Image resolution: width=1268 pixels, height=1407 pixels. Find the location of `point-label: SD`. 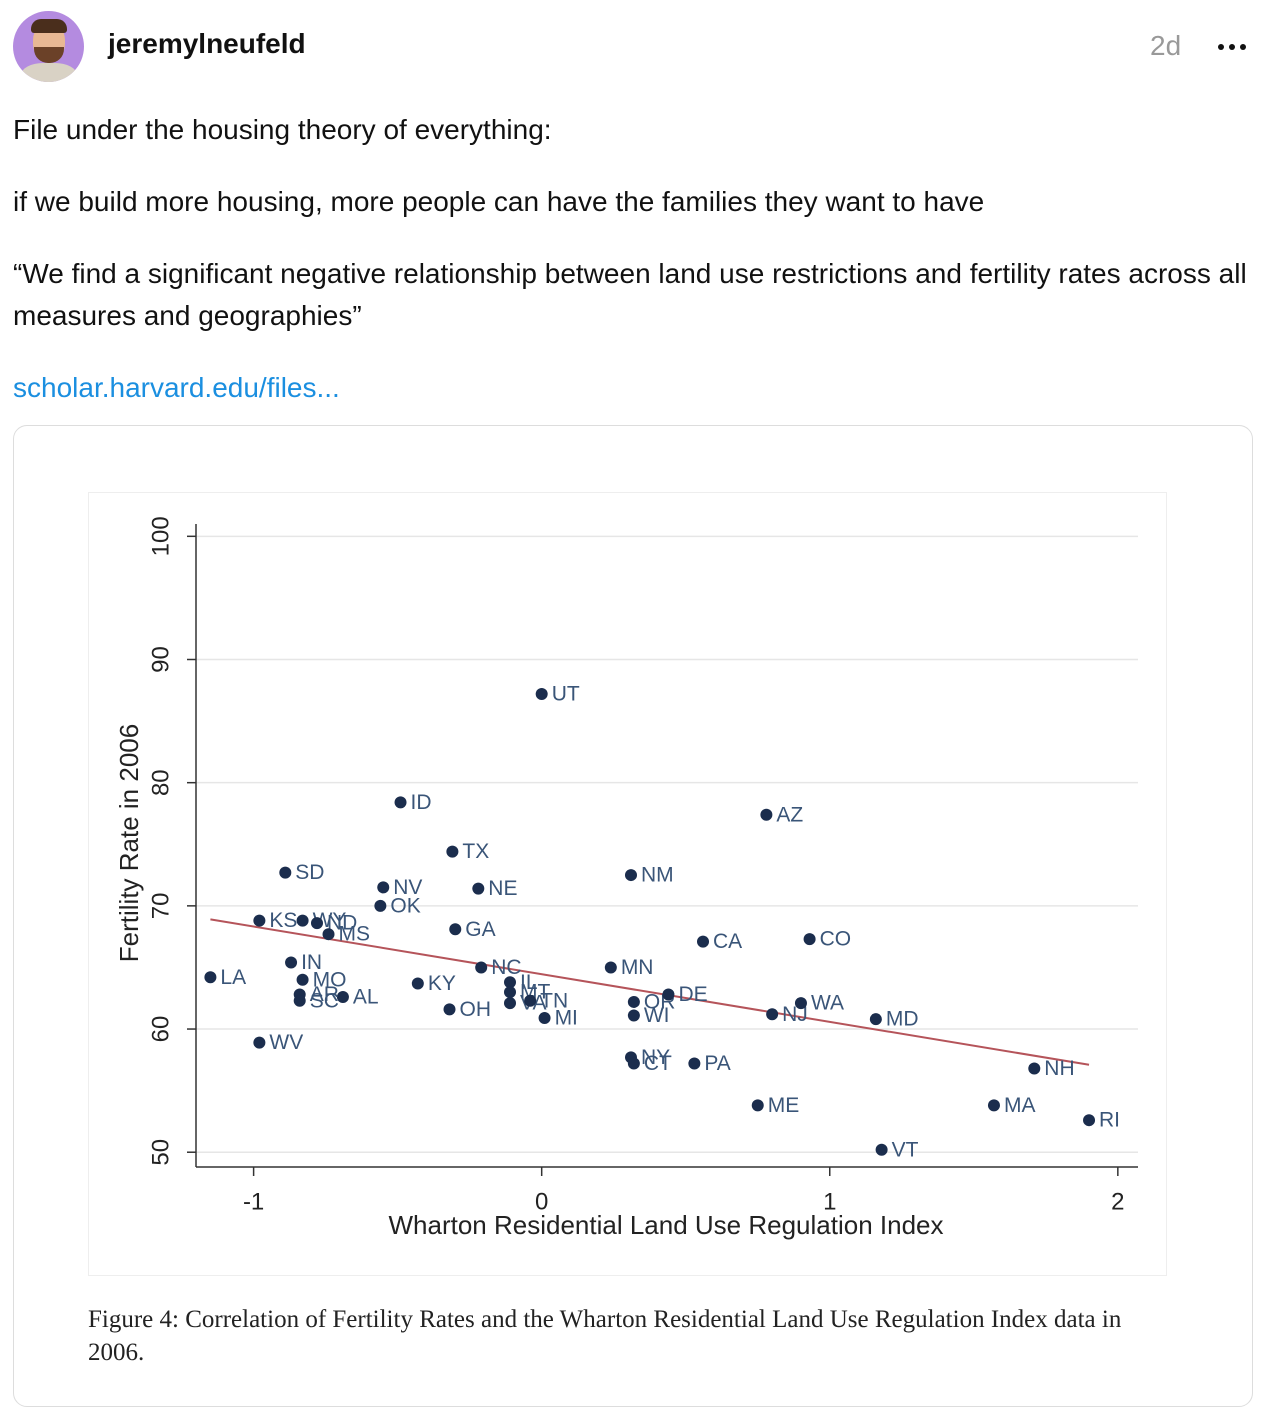

point-label: SD is located at coordinates (309, 872).